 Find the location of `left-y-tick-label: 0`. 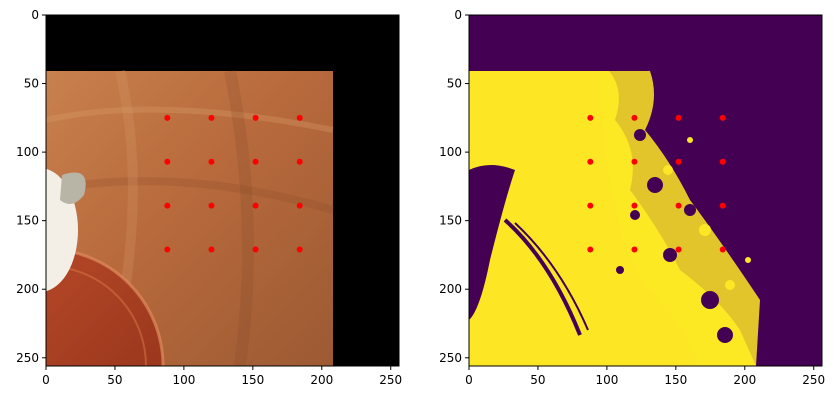

left-y-tick-label: 0 is located at coordinates (35, 15).